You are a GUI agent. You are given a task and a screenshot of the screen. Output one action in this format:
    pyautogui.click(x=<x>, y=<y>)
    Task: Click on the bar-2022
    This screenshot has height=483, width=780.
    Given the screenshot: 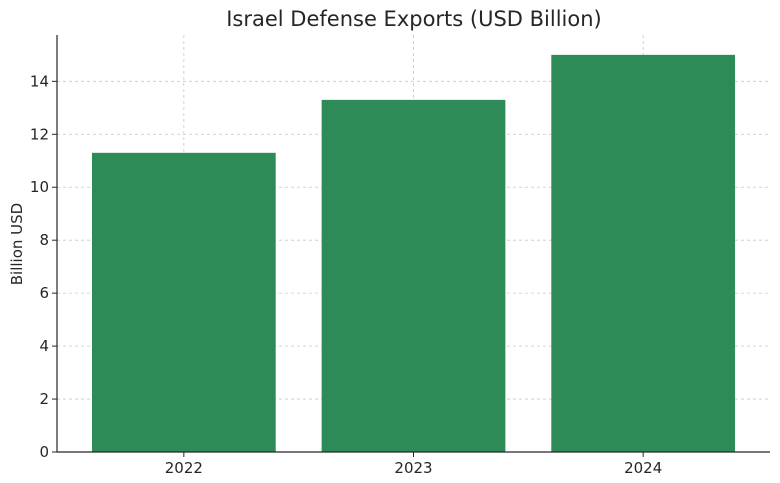 What is the action you would take?
    pyautogui.click(x=183, y=302)
    